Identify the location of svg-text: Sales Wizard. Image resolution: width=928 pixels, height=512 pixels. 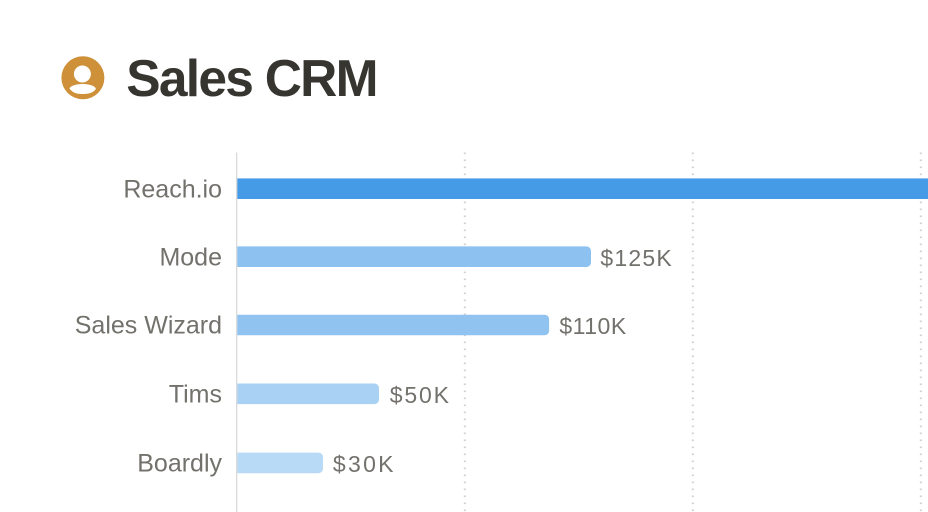
(148, 326).